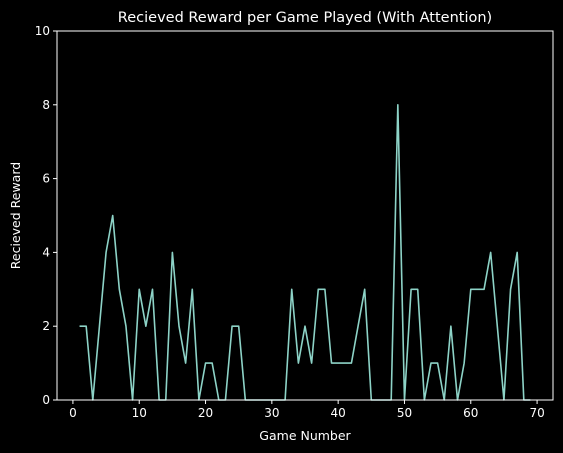 The image size is (563, 453). What do you see at coordinates (46, 400) in the screenshot?
I see `y-tick-label: 0` at bounding box center [46, 400].